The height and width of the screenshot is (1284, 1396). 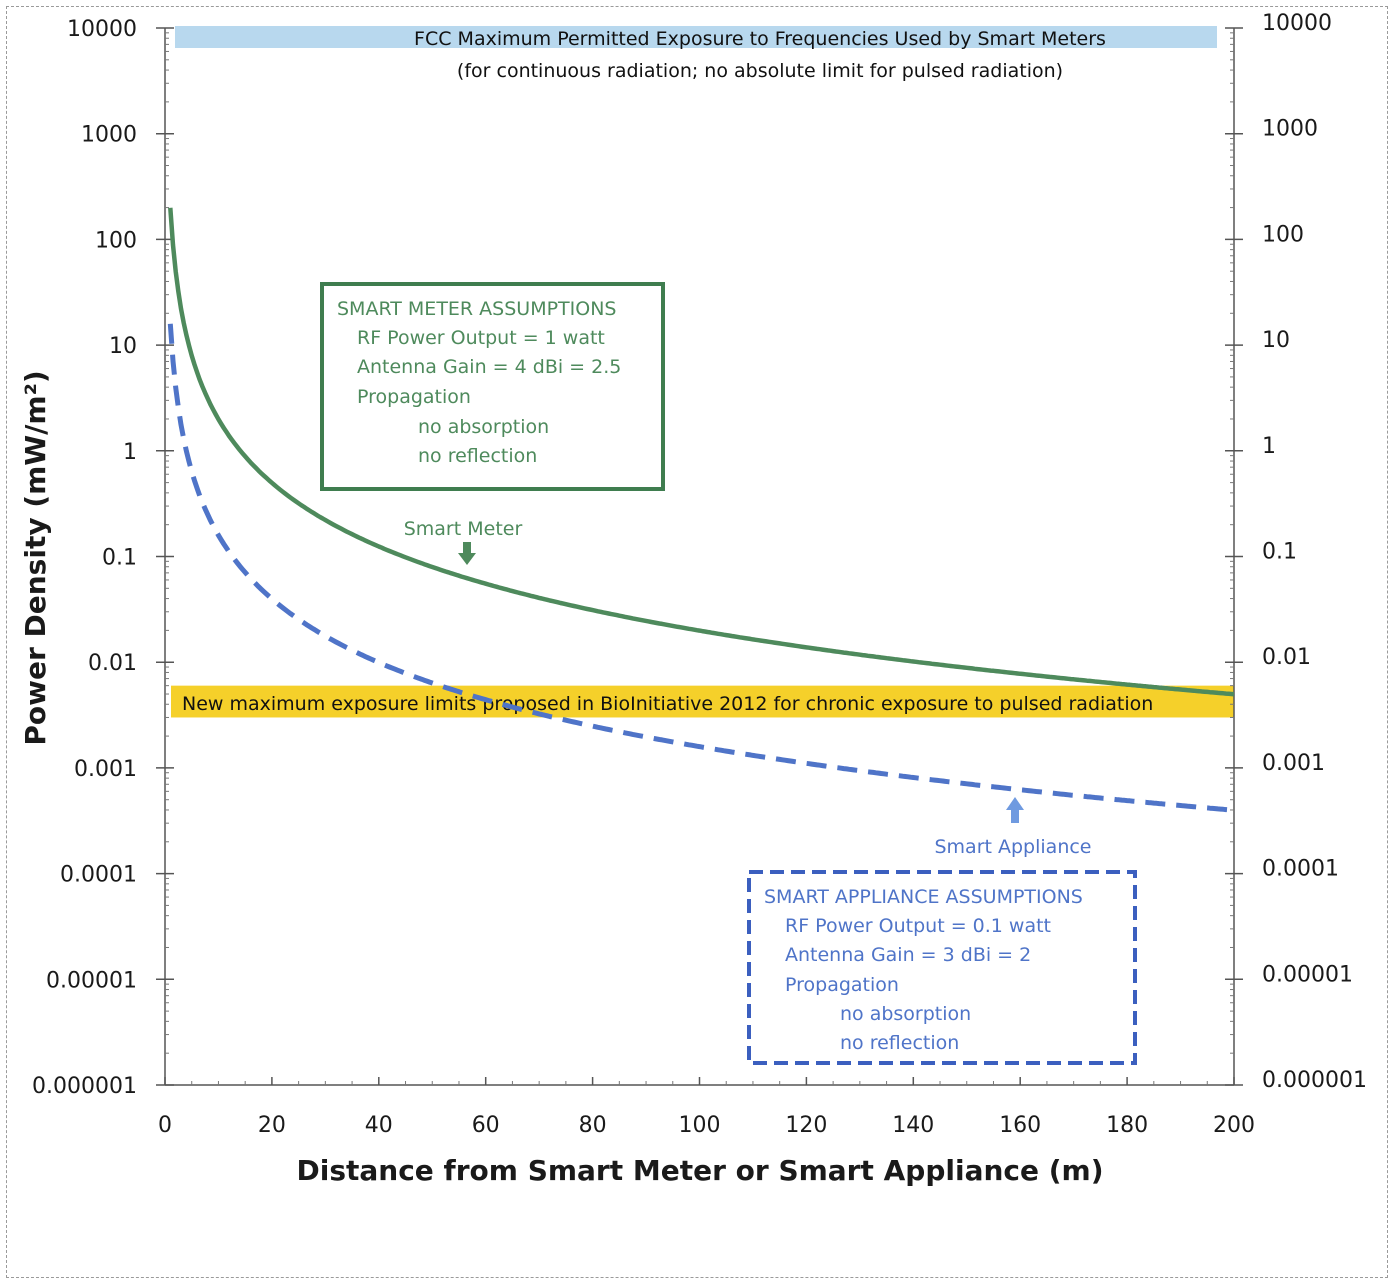 What do you see at coordinates (483, 427) in the screenshot?
I see `smart-meter-box-subline: no absorption` at bounding box center [483, 427].